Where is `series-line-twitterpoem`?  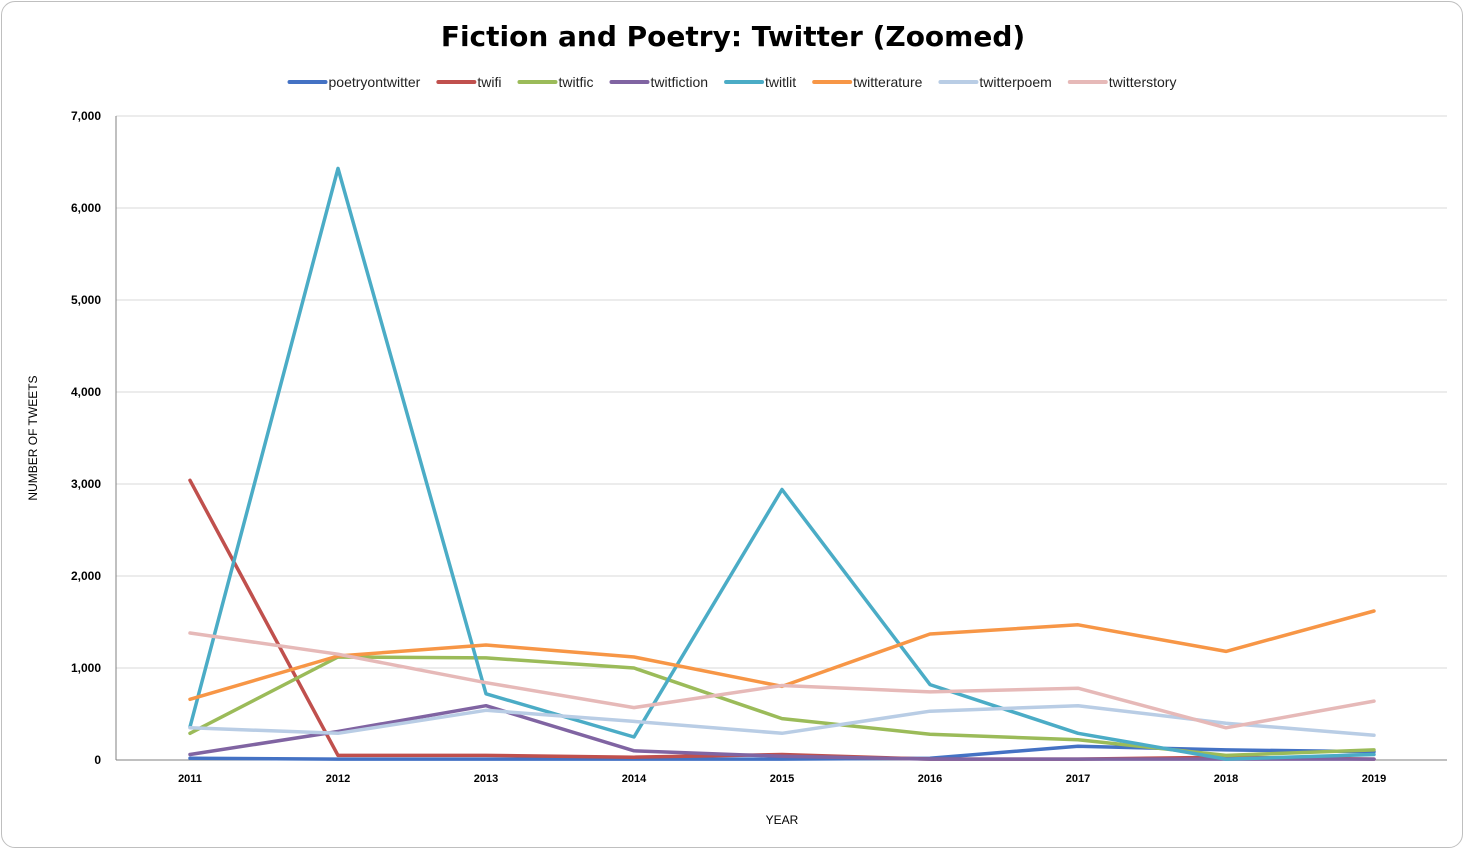
series-line-twitterpoem is located at coordinates (782, 720).